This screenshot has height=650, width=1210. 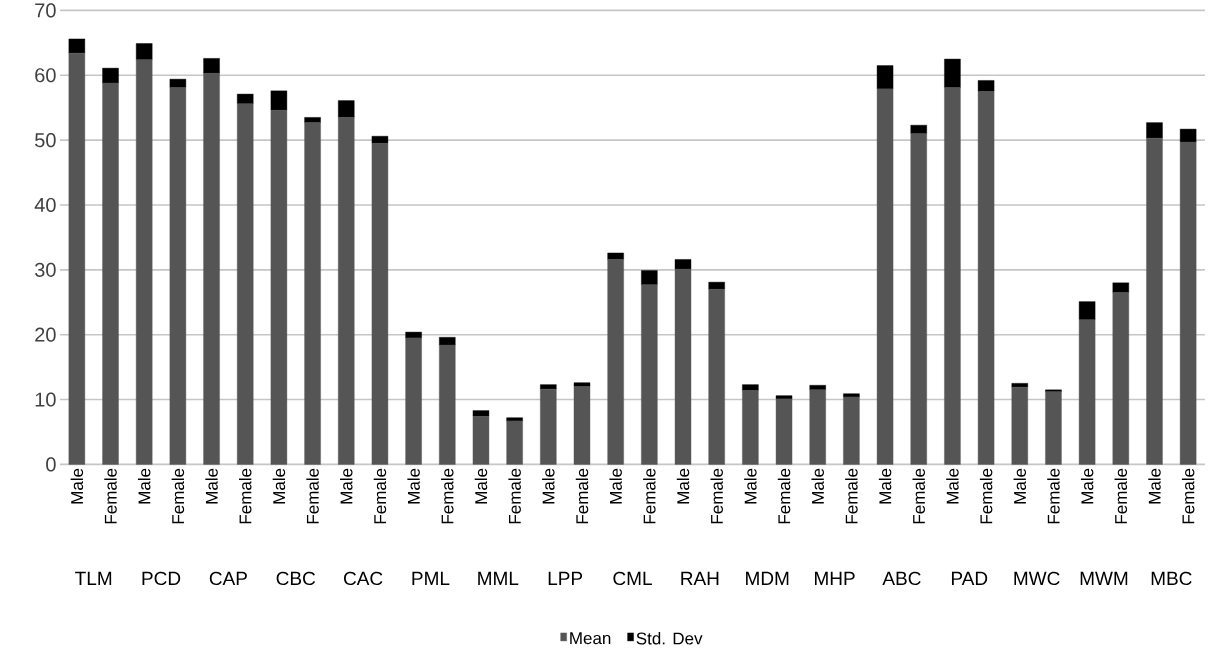 I want to click on text: PML, so click(x=431, y=578).